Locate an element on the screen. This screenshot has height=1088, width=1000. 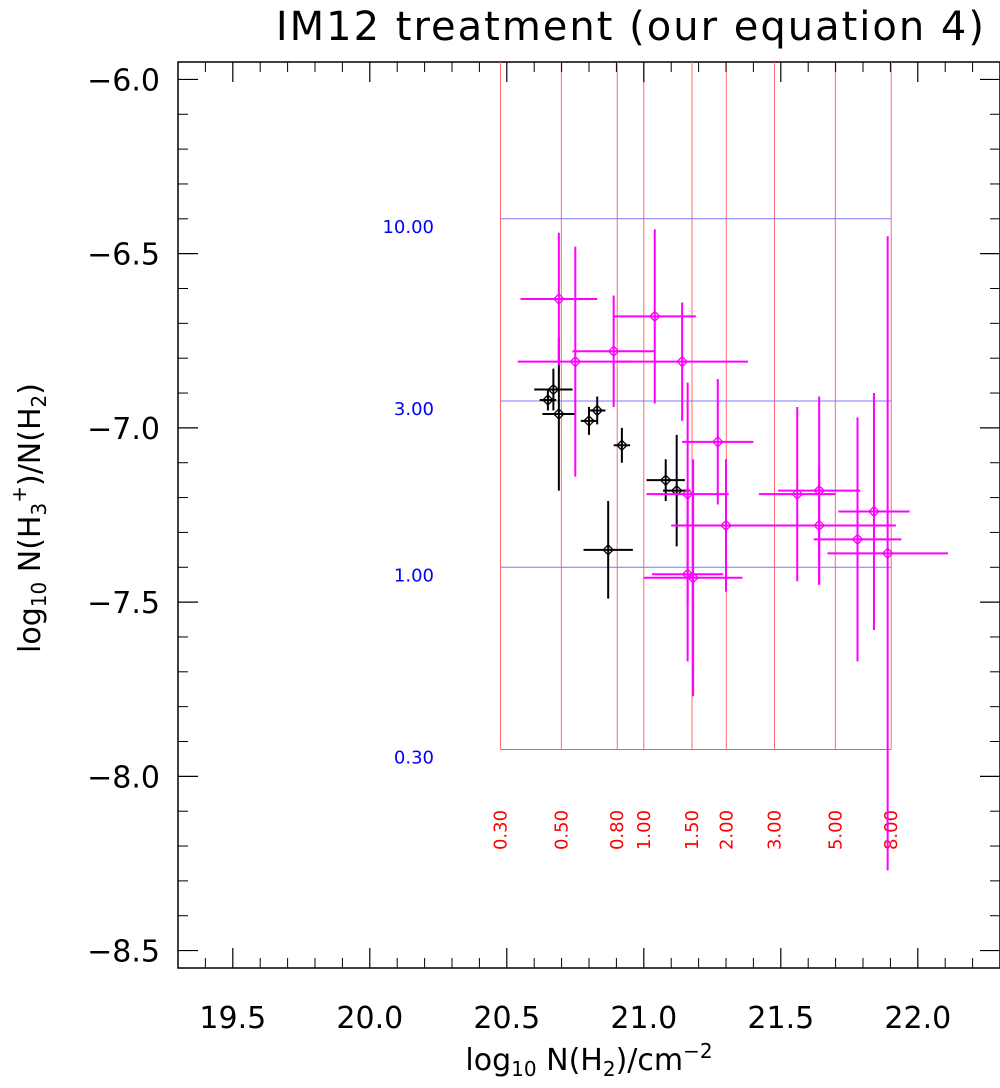
y-tick-label: −8.0 is located at coordinates (123, 777).